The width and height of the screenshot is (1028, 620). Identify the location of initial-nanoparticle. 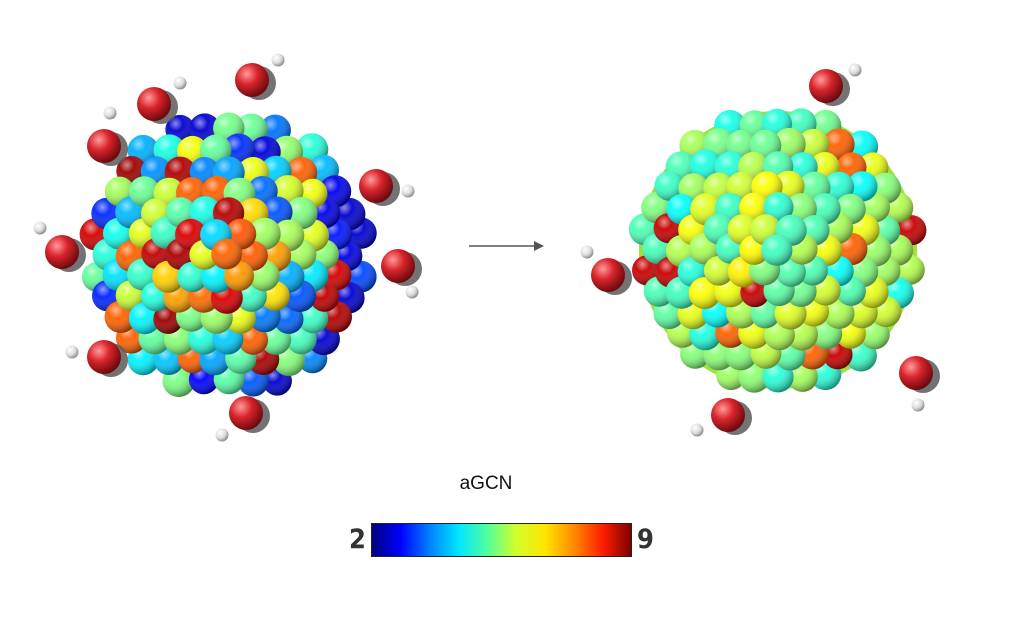
(228, 254).